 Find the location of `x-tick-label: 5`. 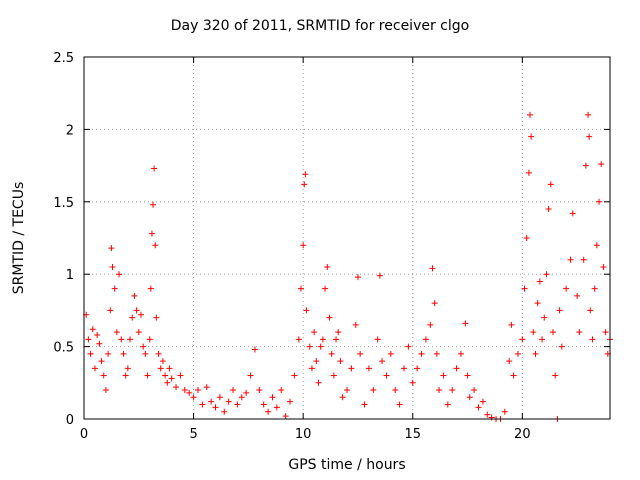

x-tick-label: 5 is located at coordinates (193, 434).